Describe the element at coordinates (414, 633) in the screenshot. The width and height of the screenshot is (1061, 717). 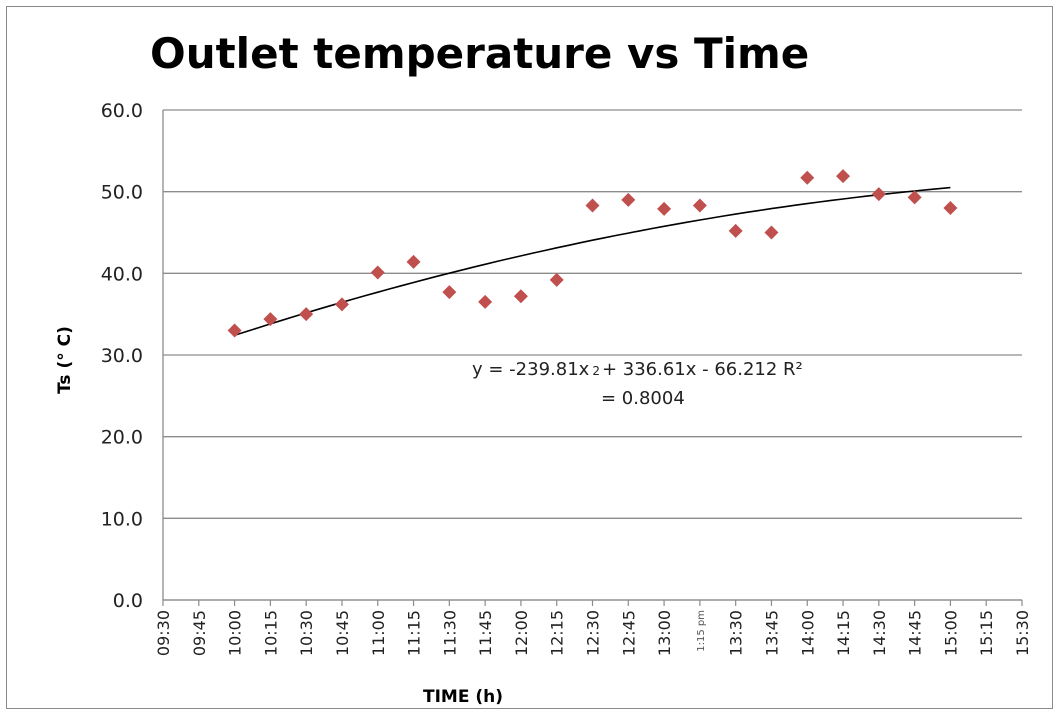
I see `x-tick-label: 11:15` at that location.